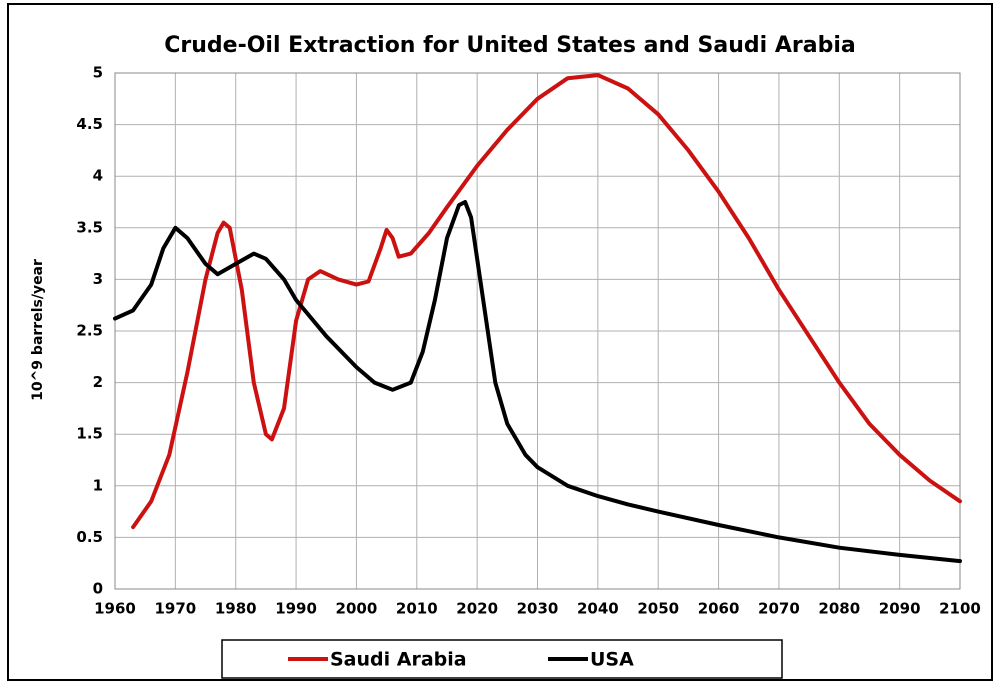 Image resolution: width=1000 pixels, height=681 pixels. What do you see at coordinates (38, 330) in the screenshot?
I see `y-axis-label: 10^9 barrels/year` at bounding box center [38, 330].